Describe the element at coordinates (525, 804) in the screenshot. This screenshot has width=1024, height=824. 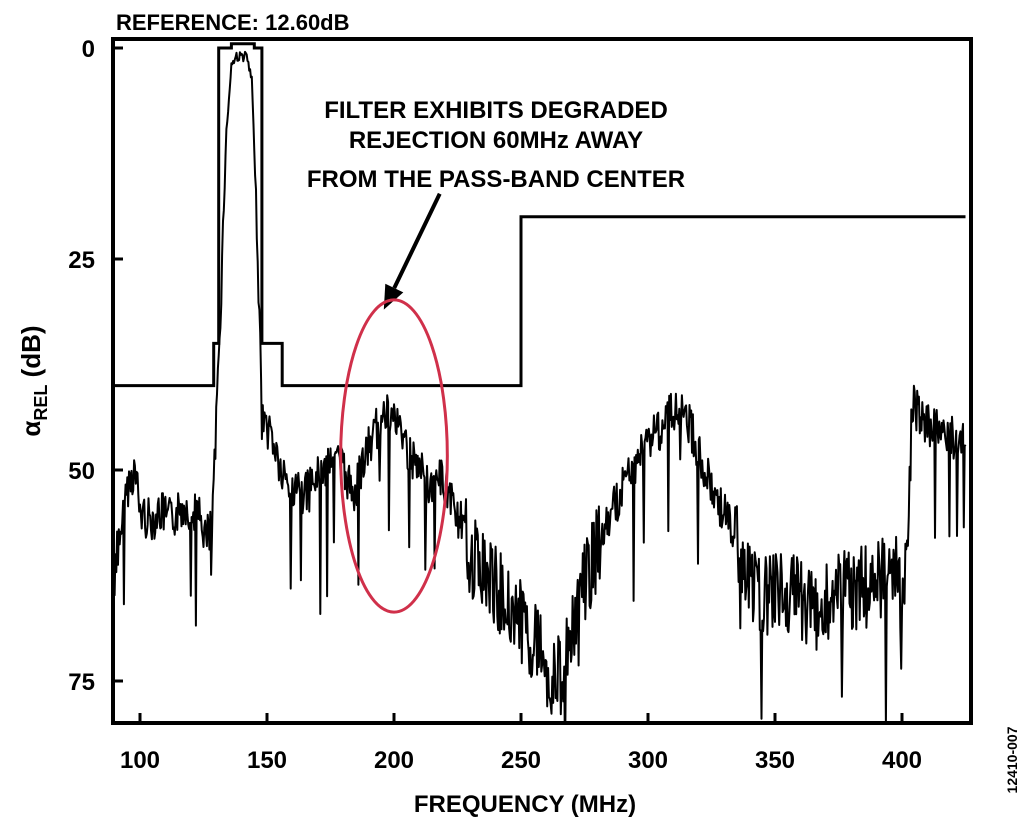
I see `x-axis-label: FREQUENCY (MHz)` at that location.